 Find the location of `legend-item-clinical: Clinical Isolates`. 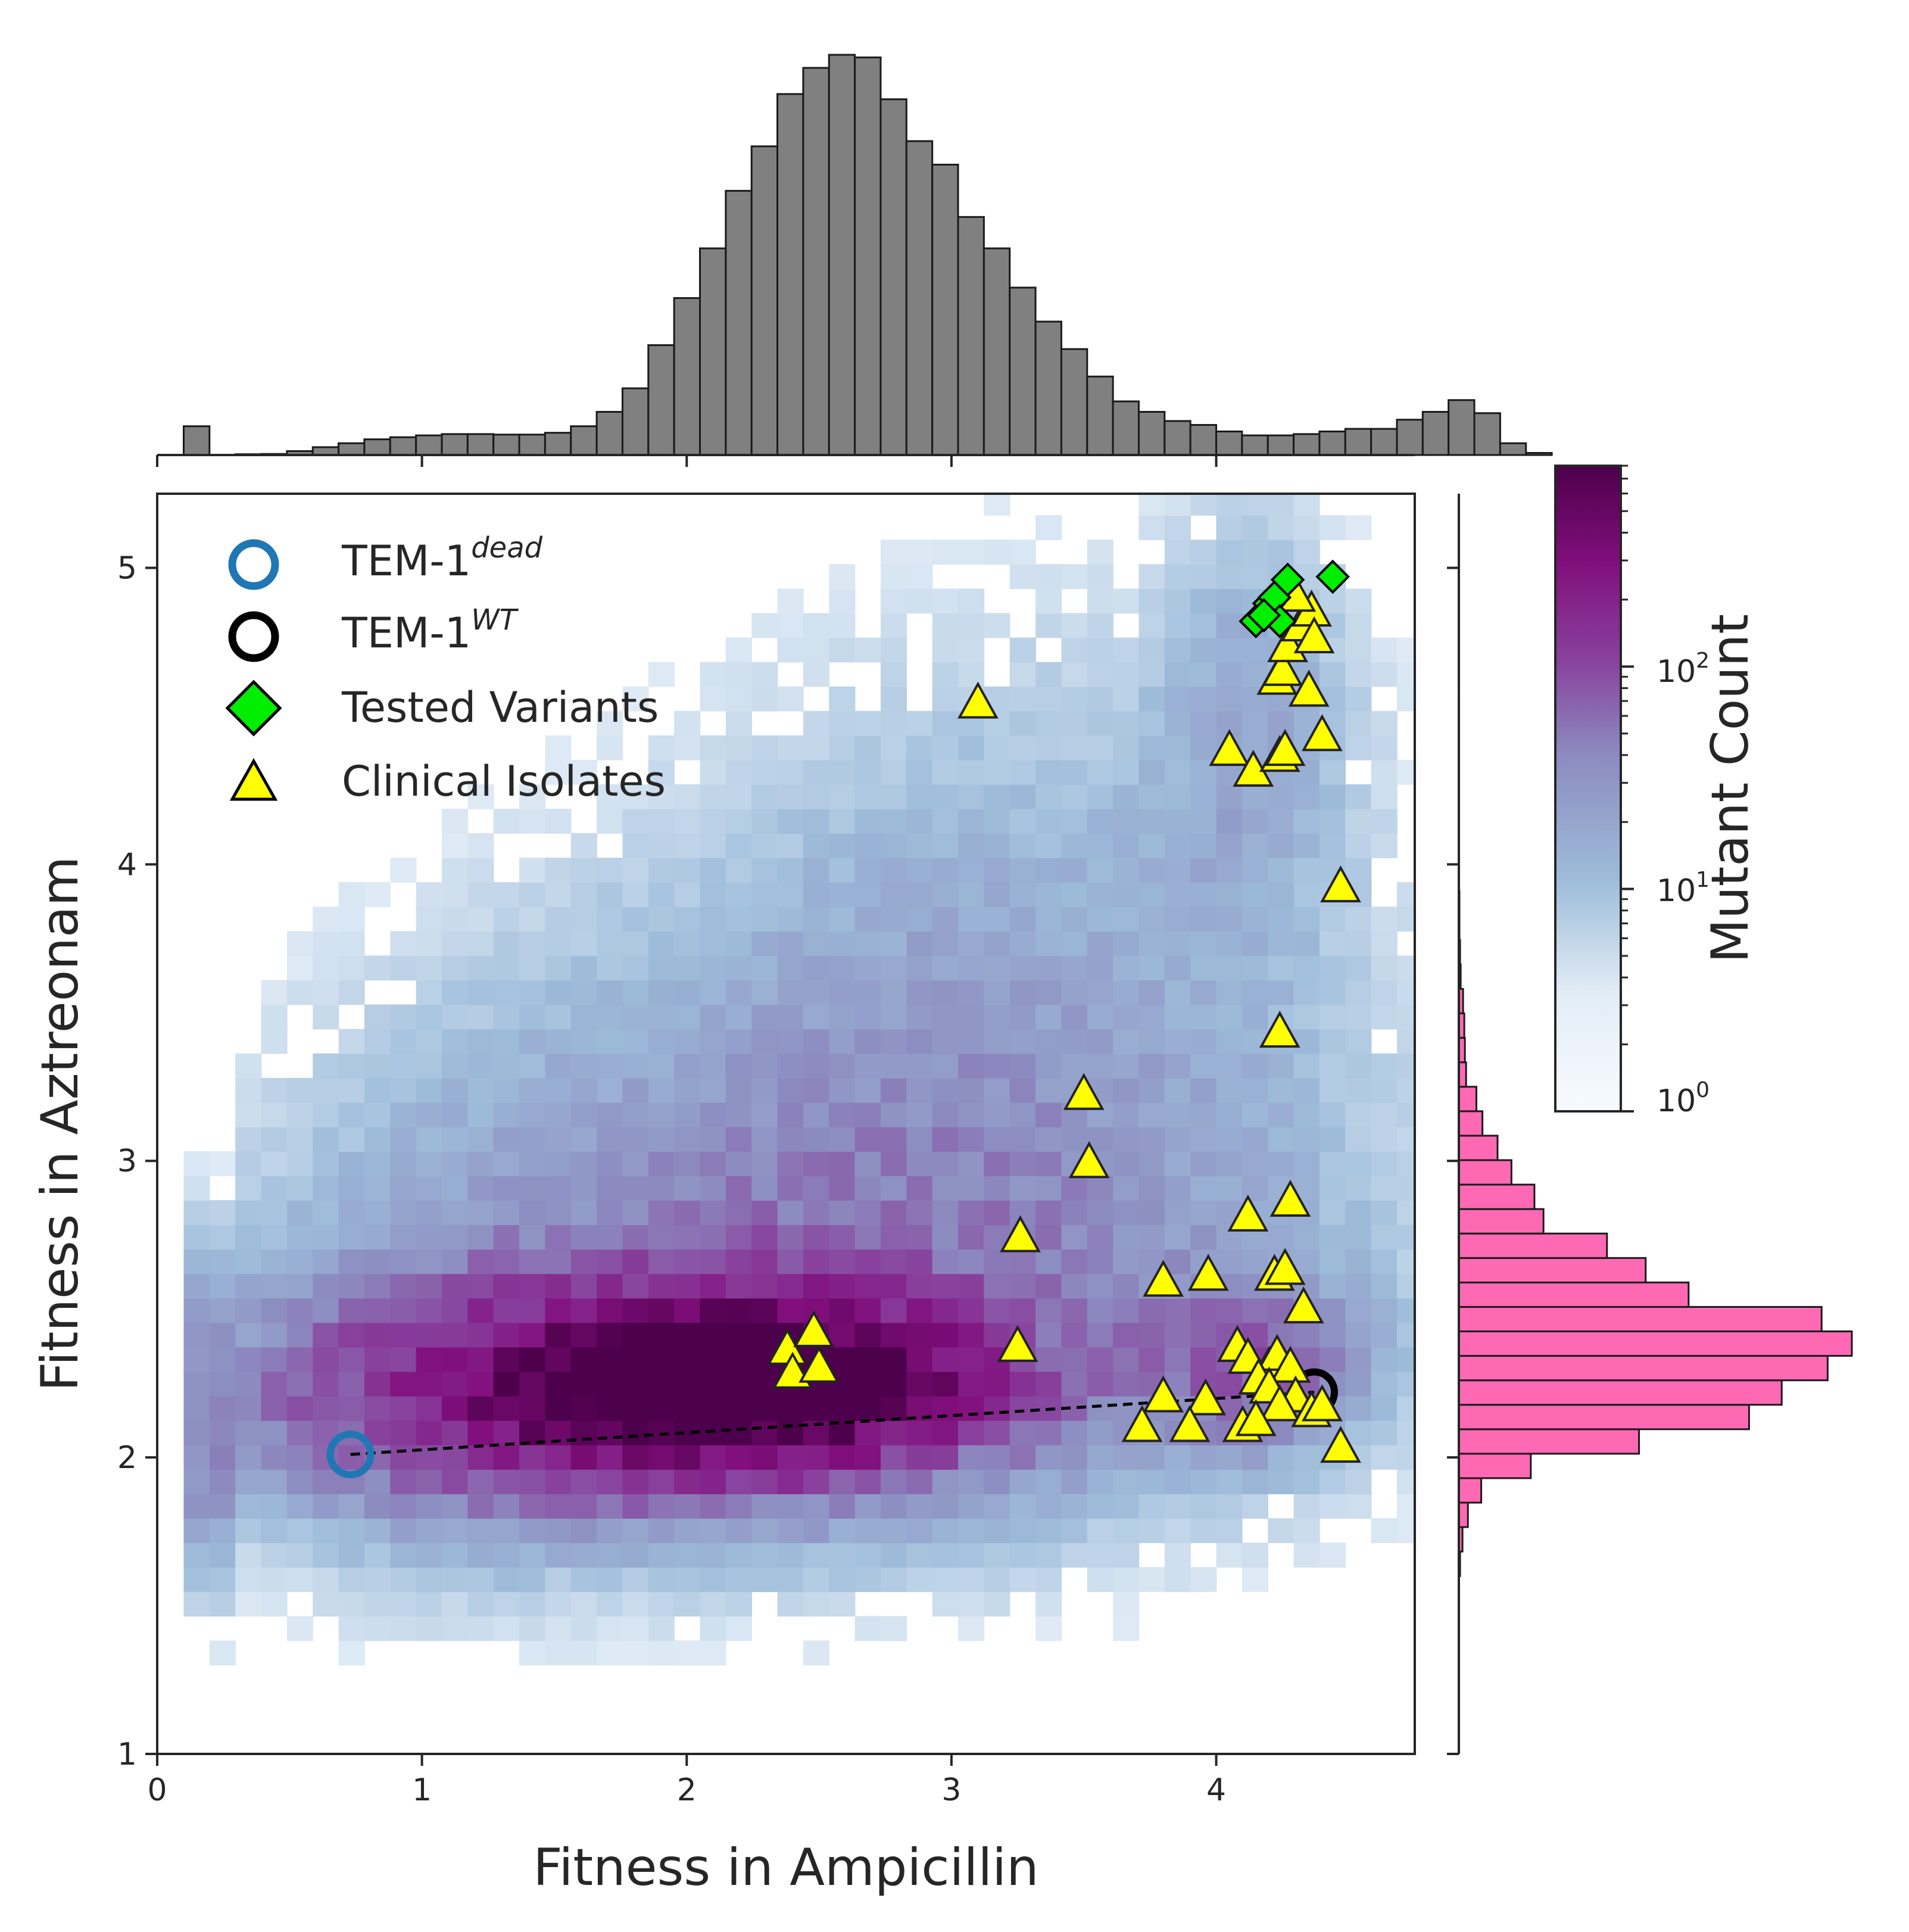

legend-item-clinical: Clinical Isolates is located at coordinates (447, 782).